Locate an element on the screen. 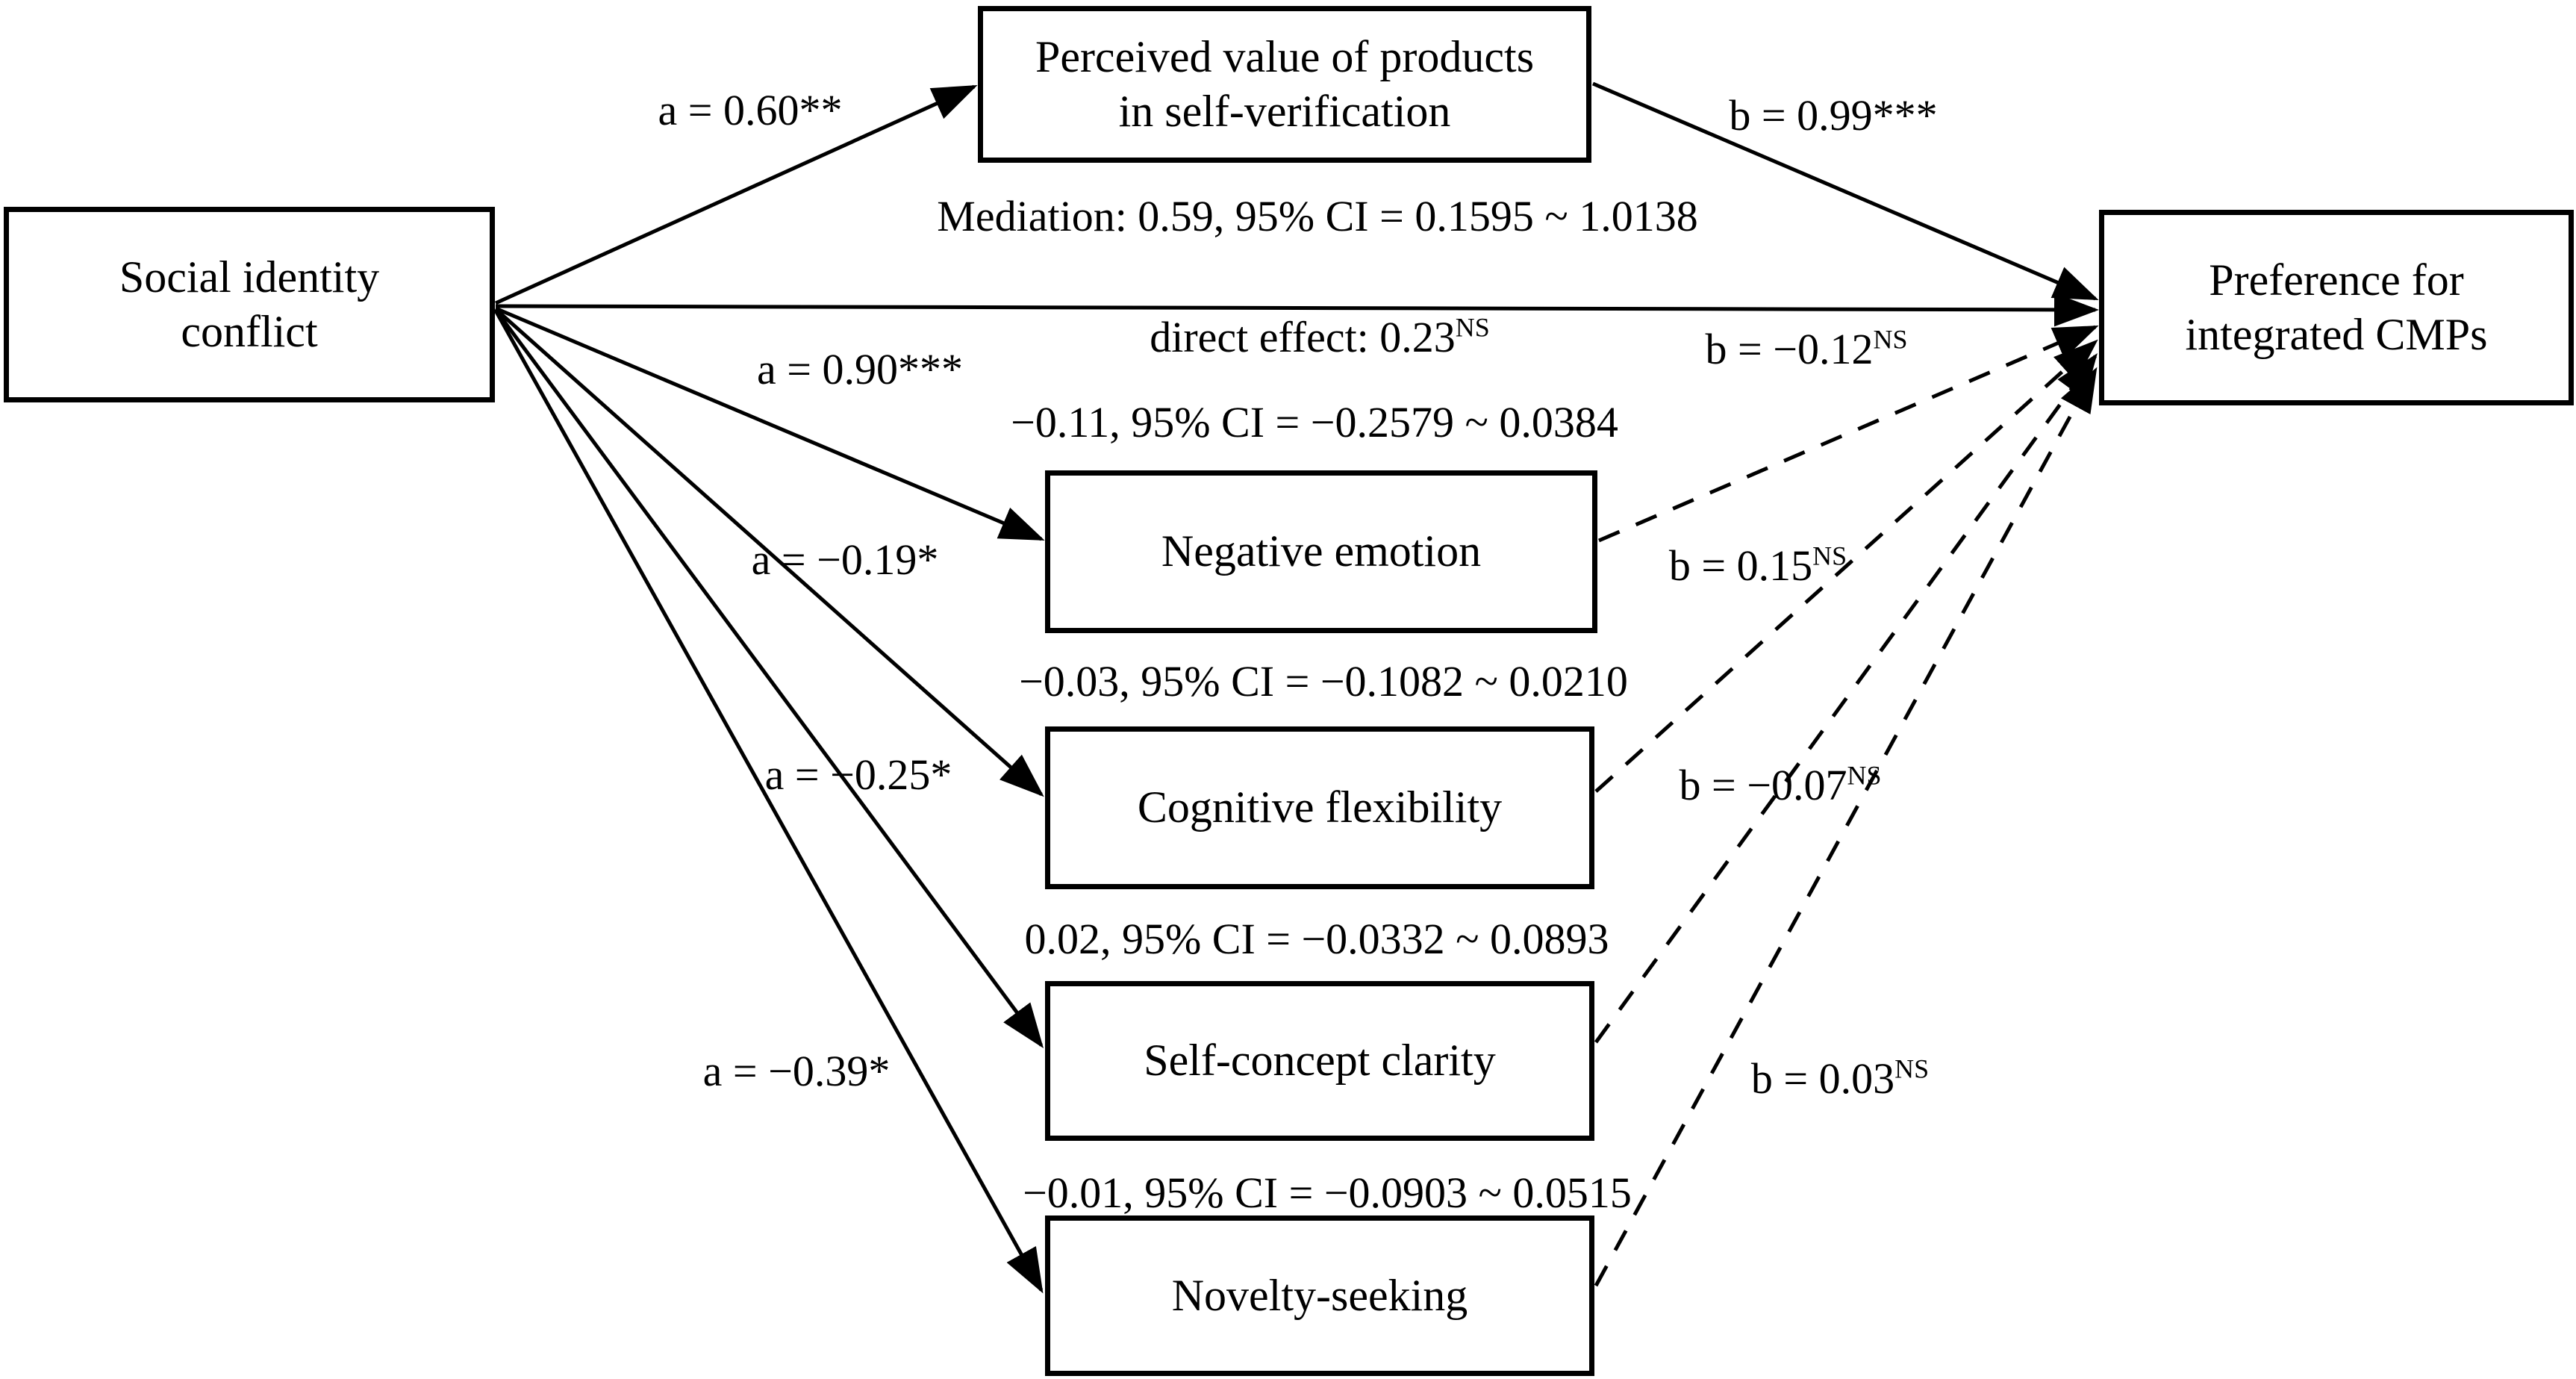 The image size is (2576, 1379). path-label-a-novelty-seeking: a = −0.39* is located at coordinates (796, 1071).